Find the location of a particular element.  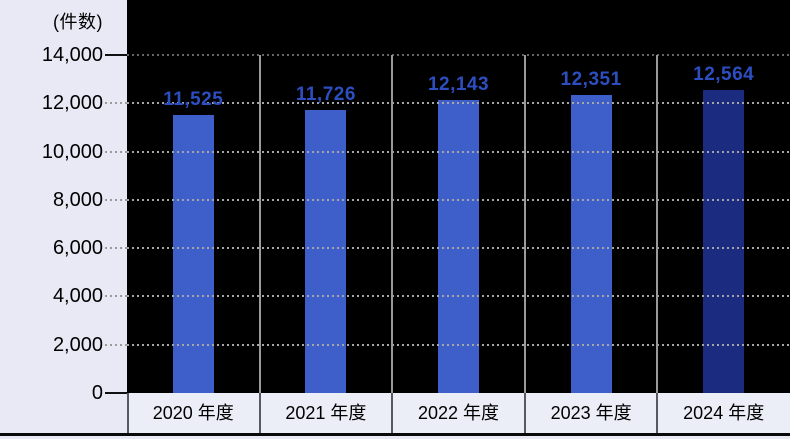

y-tick-label-14000: 14,000 is located at coordinates (72, 54).